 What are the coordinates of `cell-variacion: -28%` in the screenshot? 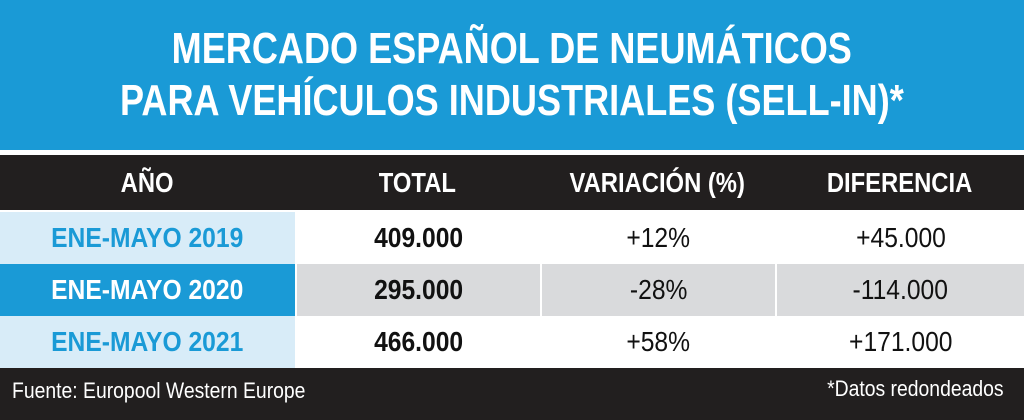 It's located at (657, 290).